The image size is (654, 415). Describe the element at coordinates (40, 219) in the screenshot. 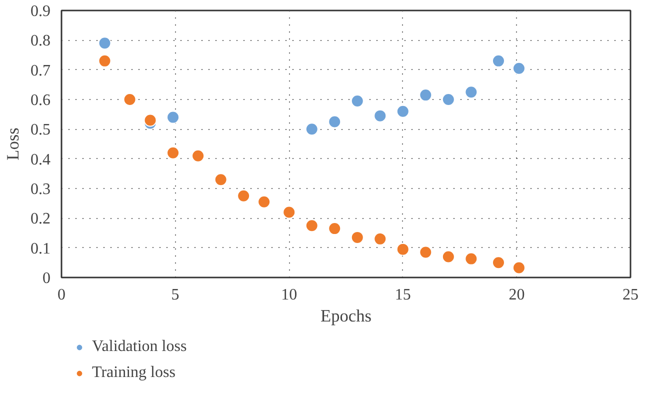

I see `y-tick-label: 0.2` at that location.